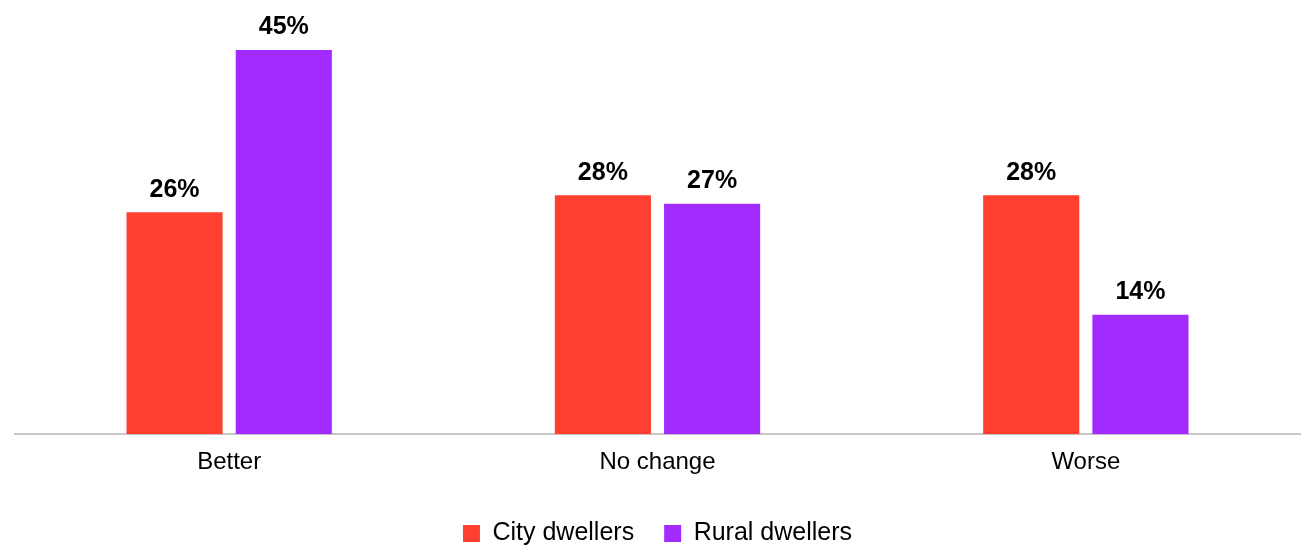 This screenshot has height=556, width=1304. Describe the element at coordinates (773, 531) in the screenshot. I see `legend-label: Rural dwellers` at that location.